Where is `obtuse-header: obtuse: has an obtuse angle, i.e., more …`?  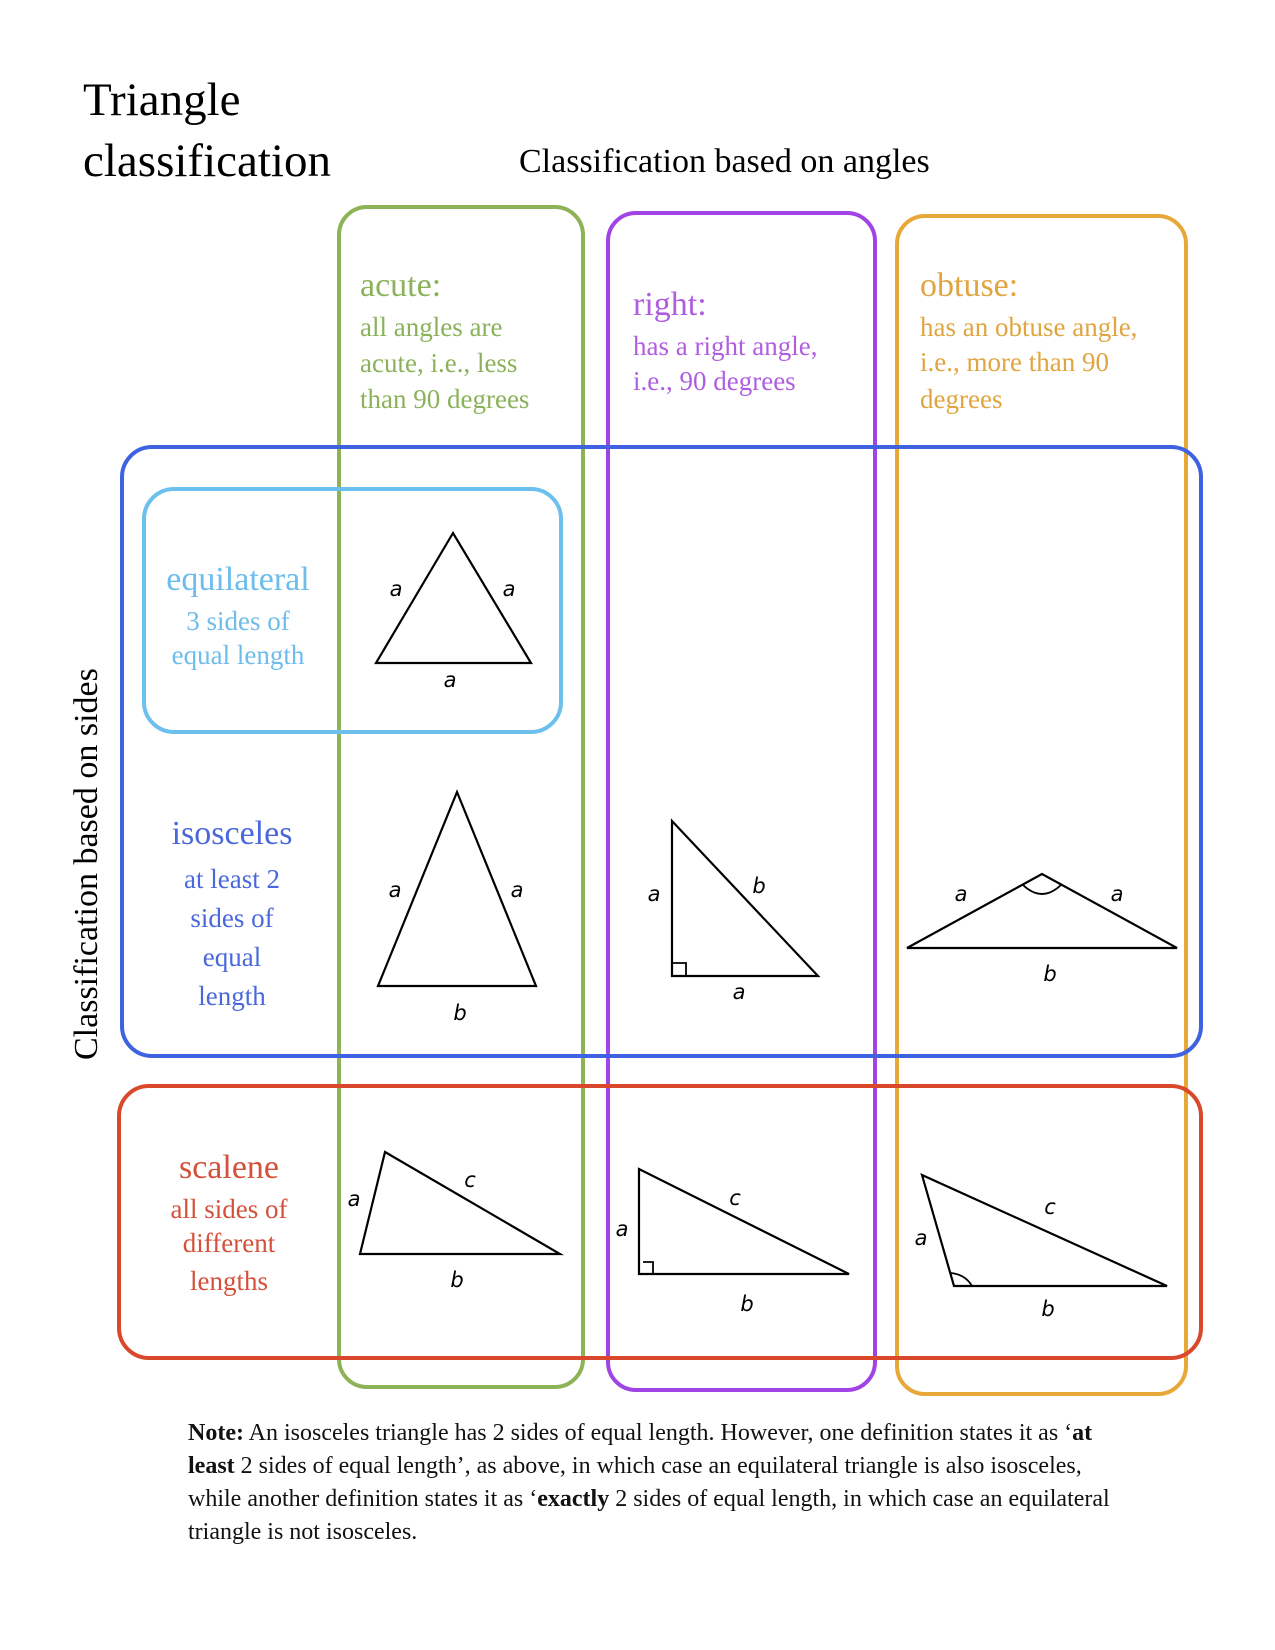 obtuse-header: obtuse: has an obtuse angle, i.e., more … is located at coordinates (1028, 340).